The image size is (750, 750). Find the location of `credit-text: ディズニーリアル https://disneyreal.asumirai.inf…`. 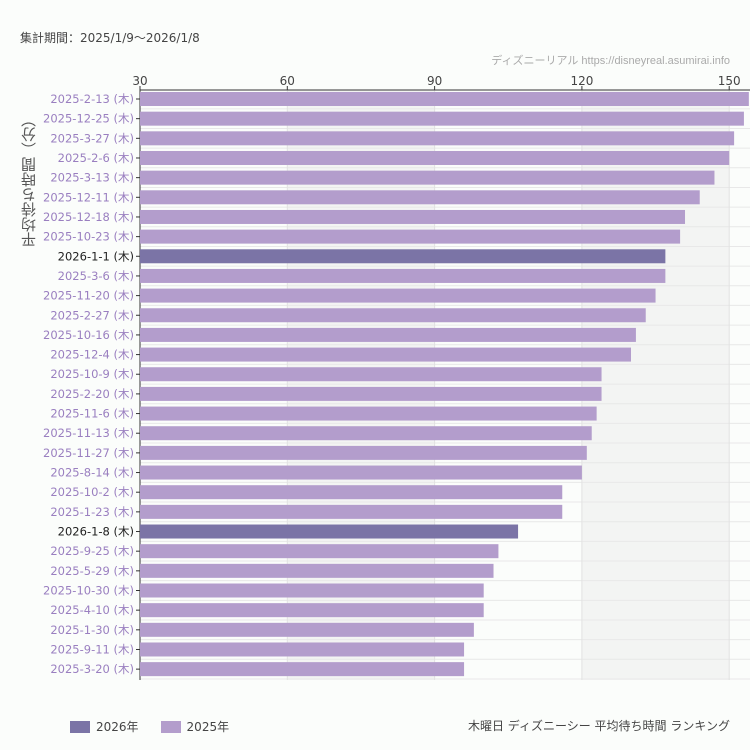

credit-text: ディズニーリアル https://disneyreal.asumirai.inf… is located at coordinates (610, 61).